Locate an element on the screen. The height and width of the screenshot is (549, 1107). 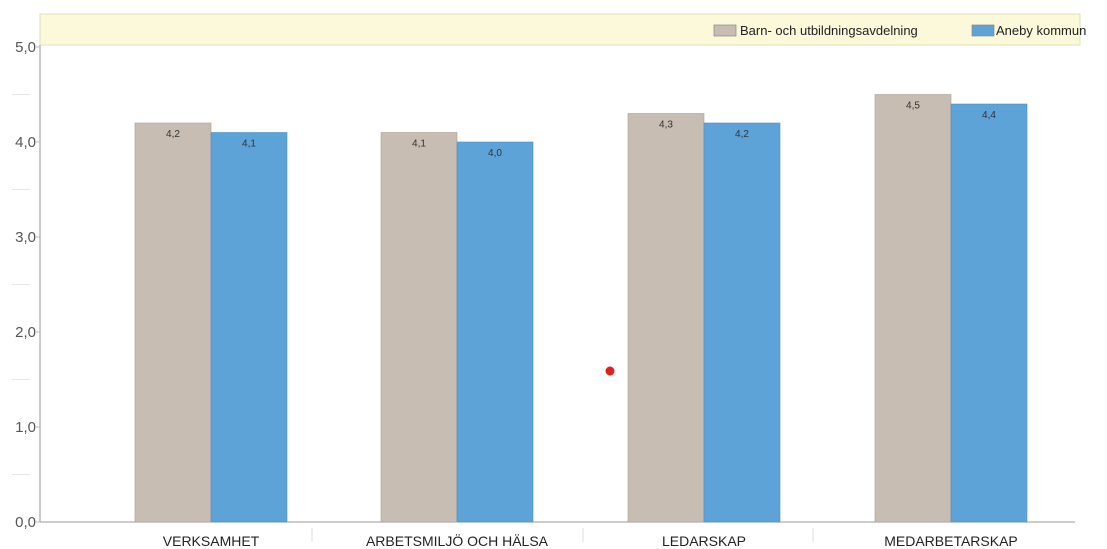
legend-label: Aneby kommun is located at coordinates (1041, 30).